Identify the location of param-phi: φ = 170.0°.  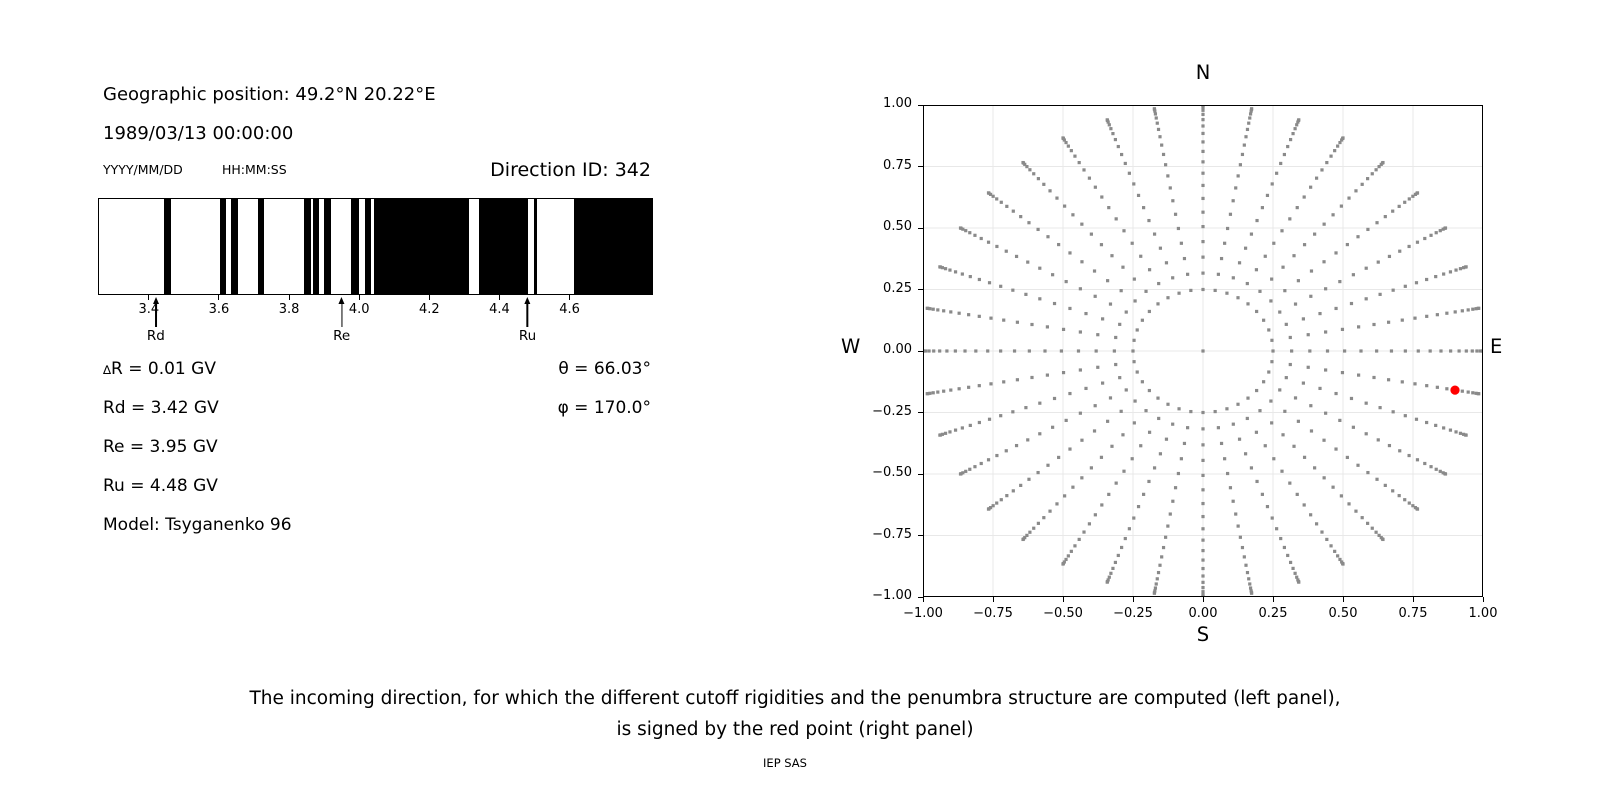
(604, 408).